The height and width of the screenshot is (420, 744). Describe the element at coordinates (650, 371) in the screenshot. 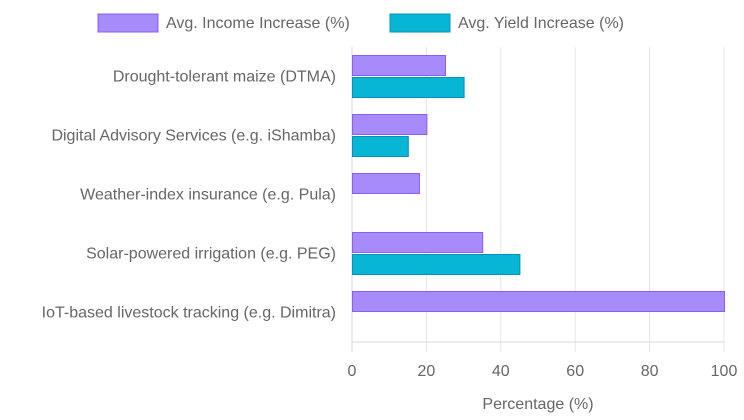

I see `x-tick-label: 80` at that location.